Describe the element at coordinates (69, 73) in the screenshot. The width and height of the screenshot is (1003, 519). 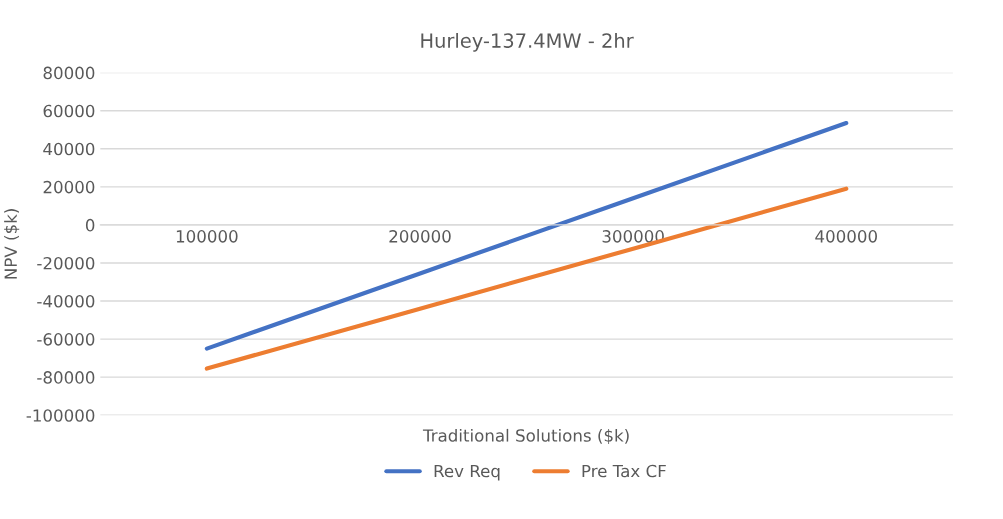
I see `y-tick-label: 80000` at that location.